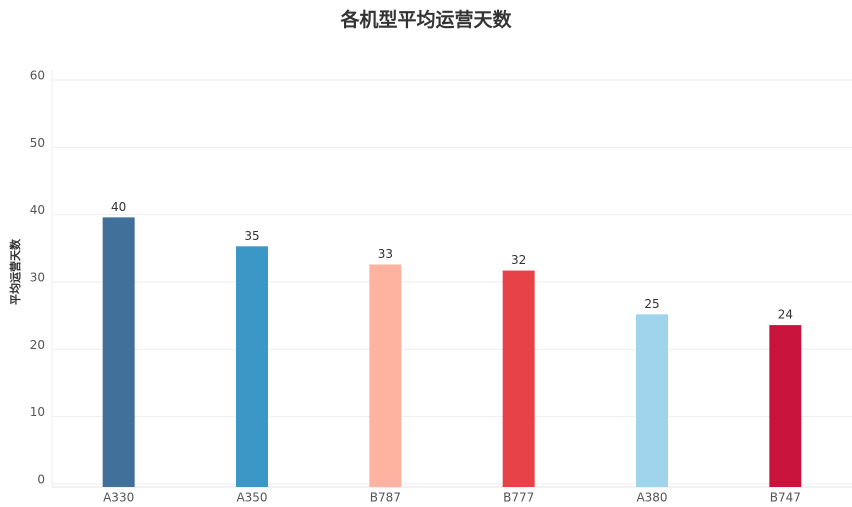 The height and width of the screenshot is (507, 852). I want to click on y-tick-label: 30, so click(37, 278).